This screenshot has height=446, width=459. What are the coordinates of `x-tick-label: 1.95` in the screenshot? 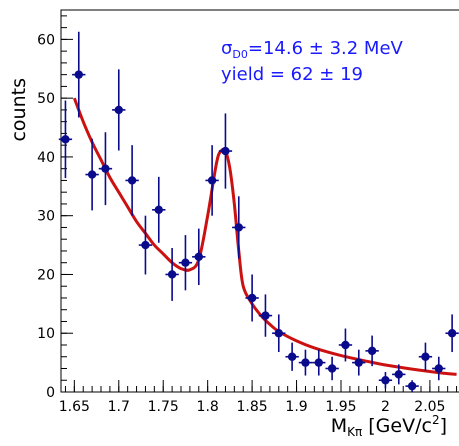 It's located at (340, 407).